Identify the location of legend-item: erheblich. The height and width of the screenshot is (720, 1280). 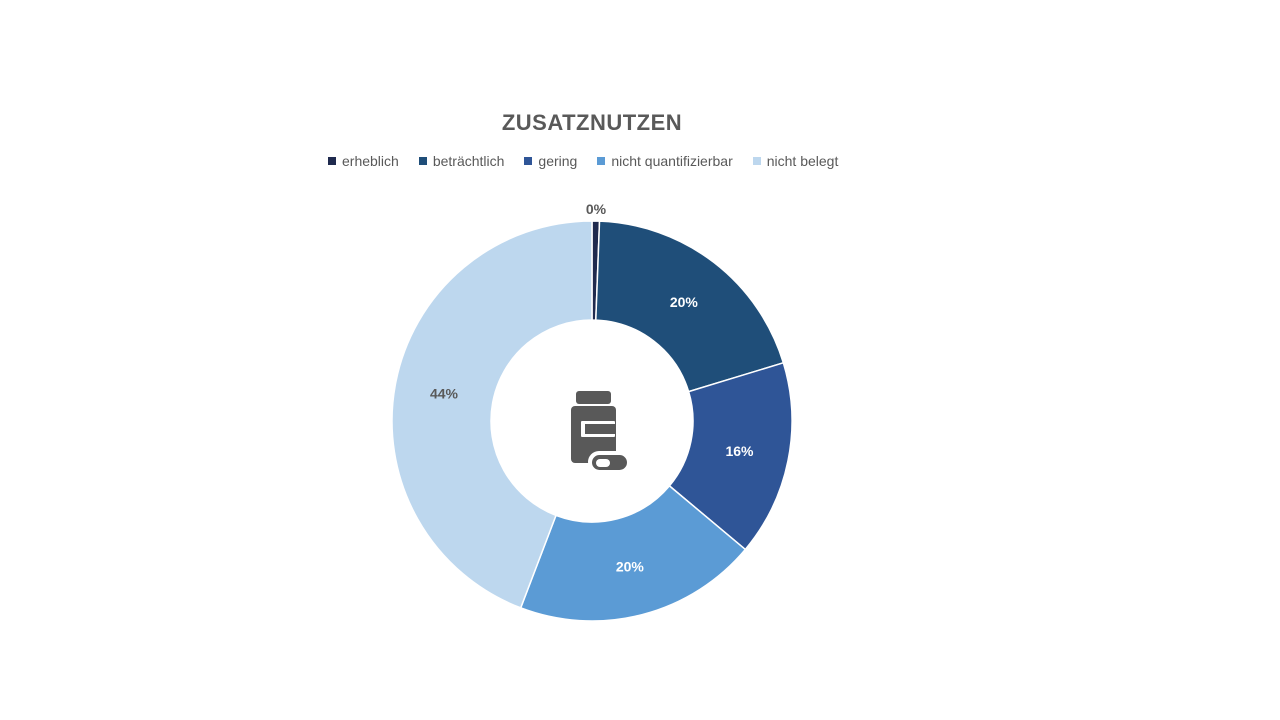
(363, 161).